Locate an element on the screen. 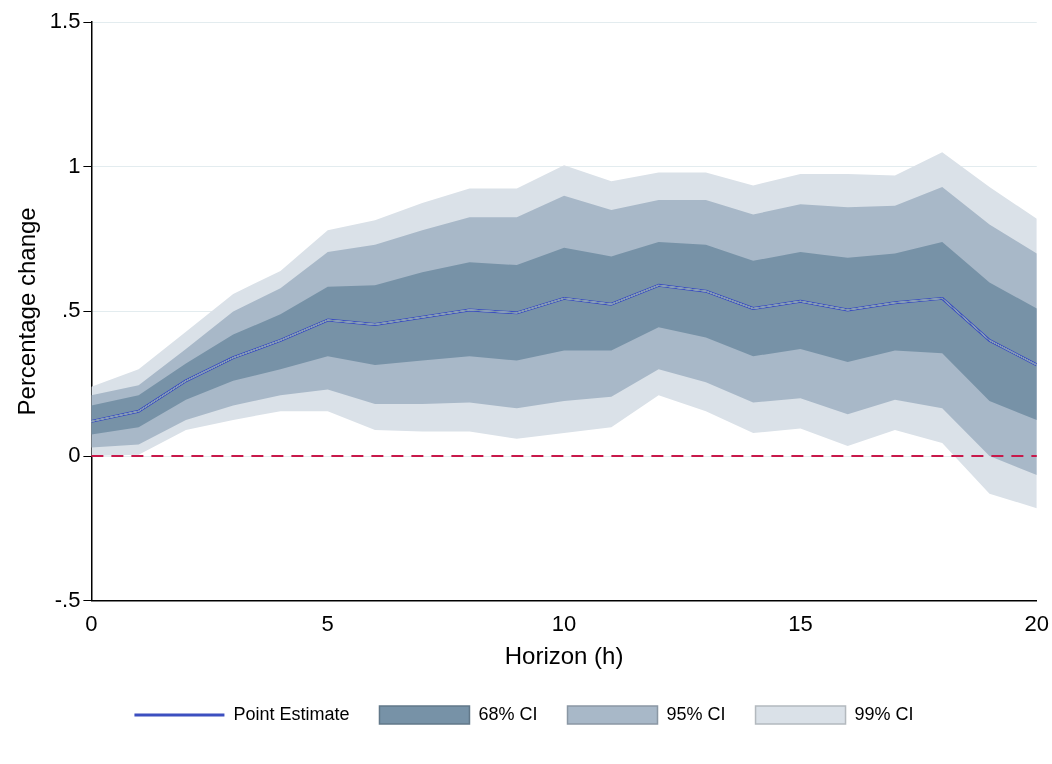 This screenshot has height=764, width=1052. x-tick-label: 0 is located at coordinates (91, 624).